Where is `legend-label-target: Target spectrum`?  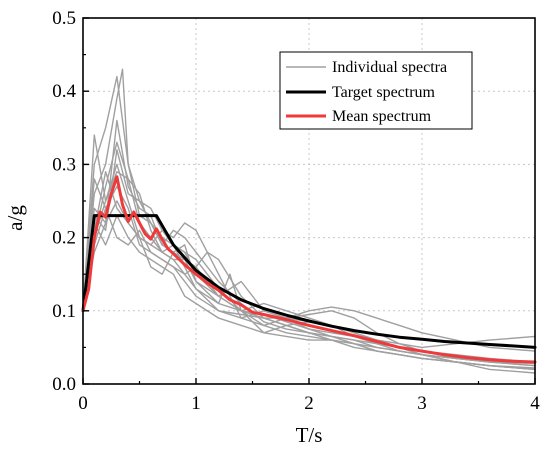 legend-label-target: Target spectrum is located at coordinates (384, 92).